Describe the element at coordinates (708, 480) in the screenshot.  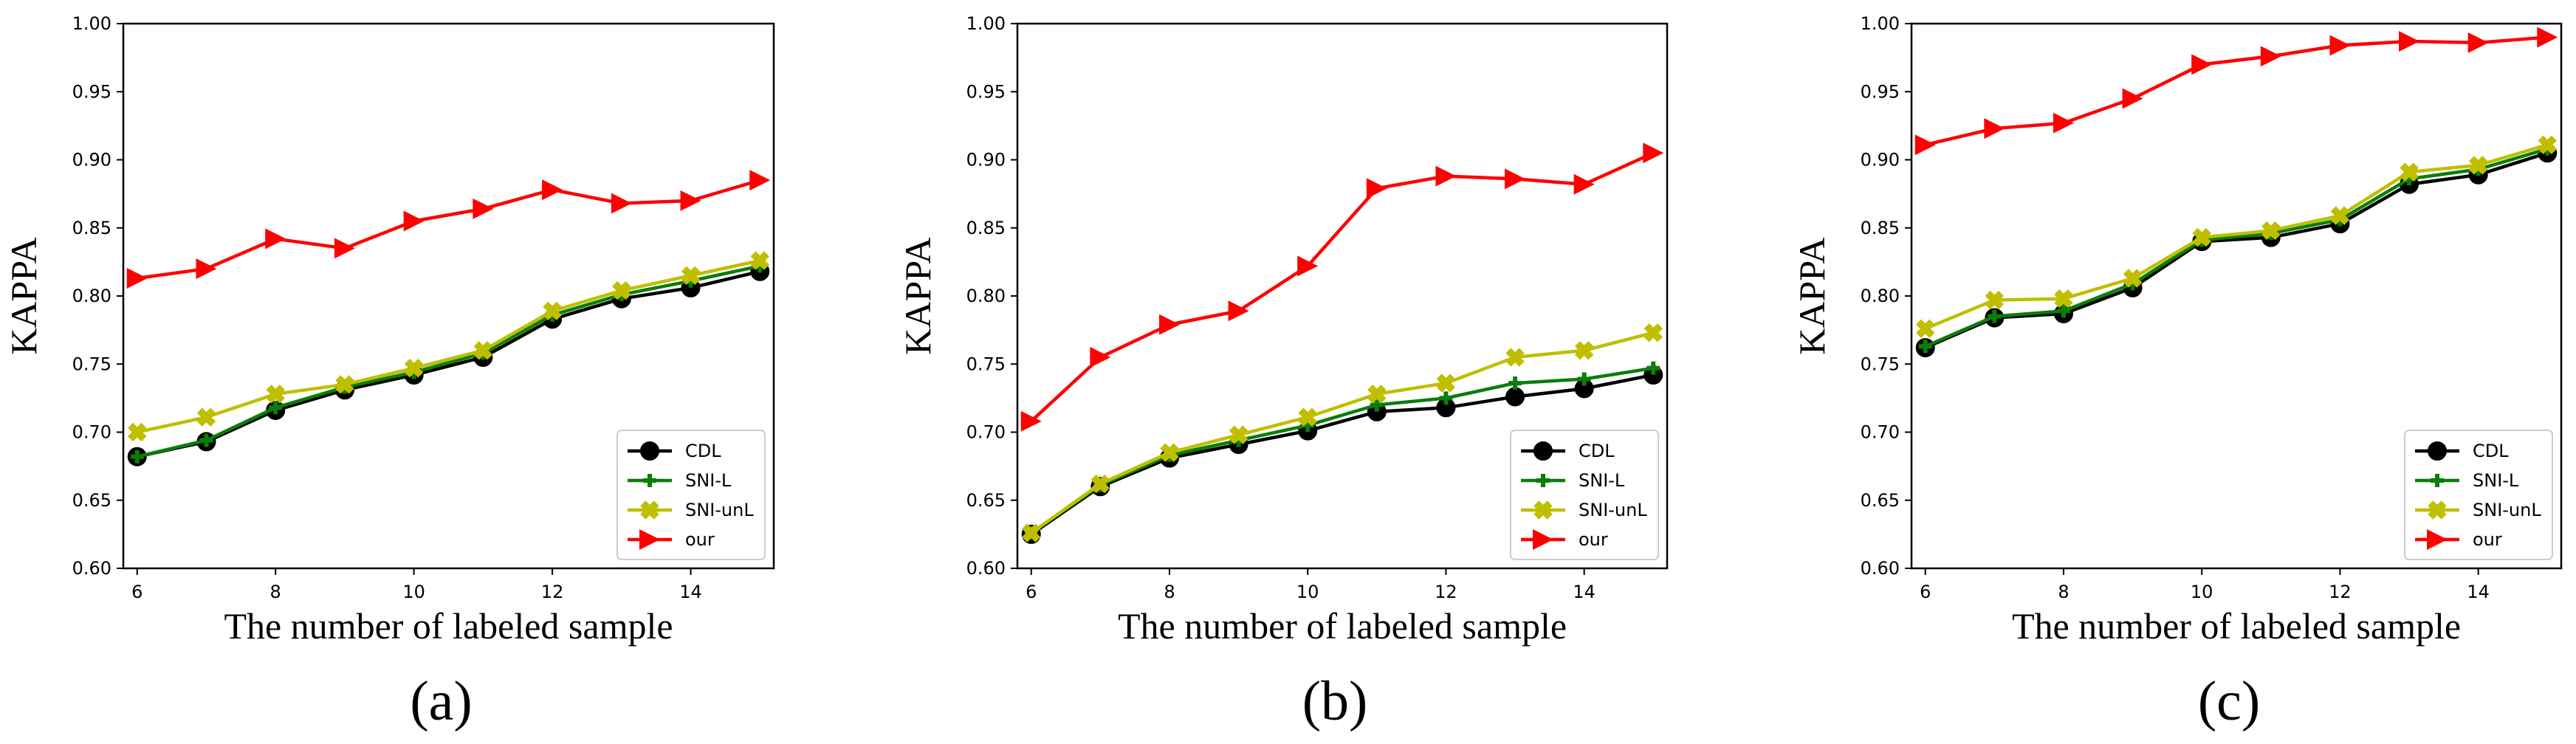
I see `legend-label: SNI-L` at that location.